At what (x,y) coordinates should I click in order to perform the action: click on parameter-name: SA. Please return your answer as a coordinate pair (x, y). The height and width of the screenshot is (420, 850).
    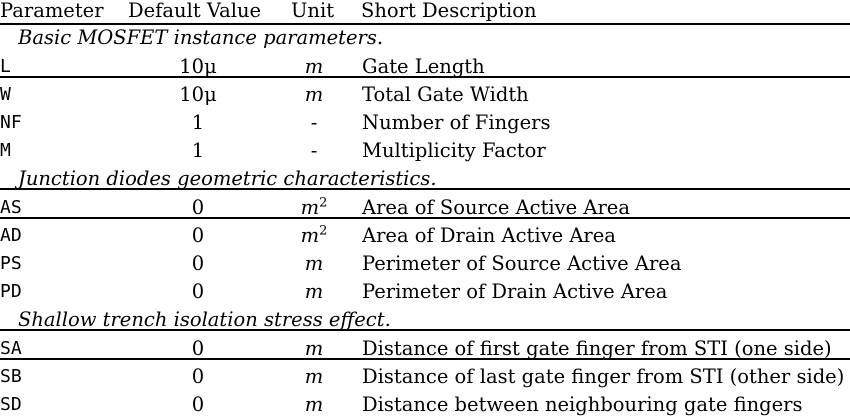
    Looking at the image, I should click on (11, 348).